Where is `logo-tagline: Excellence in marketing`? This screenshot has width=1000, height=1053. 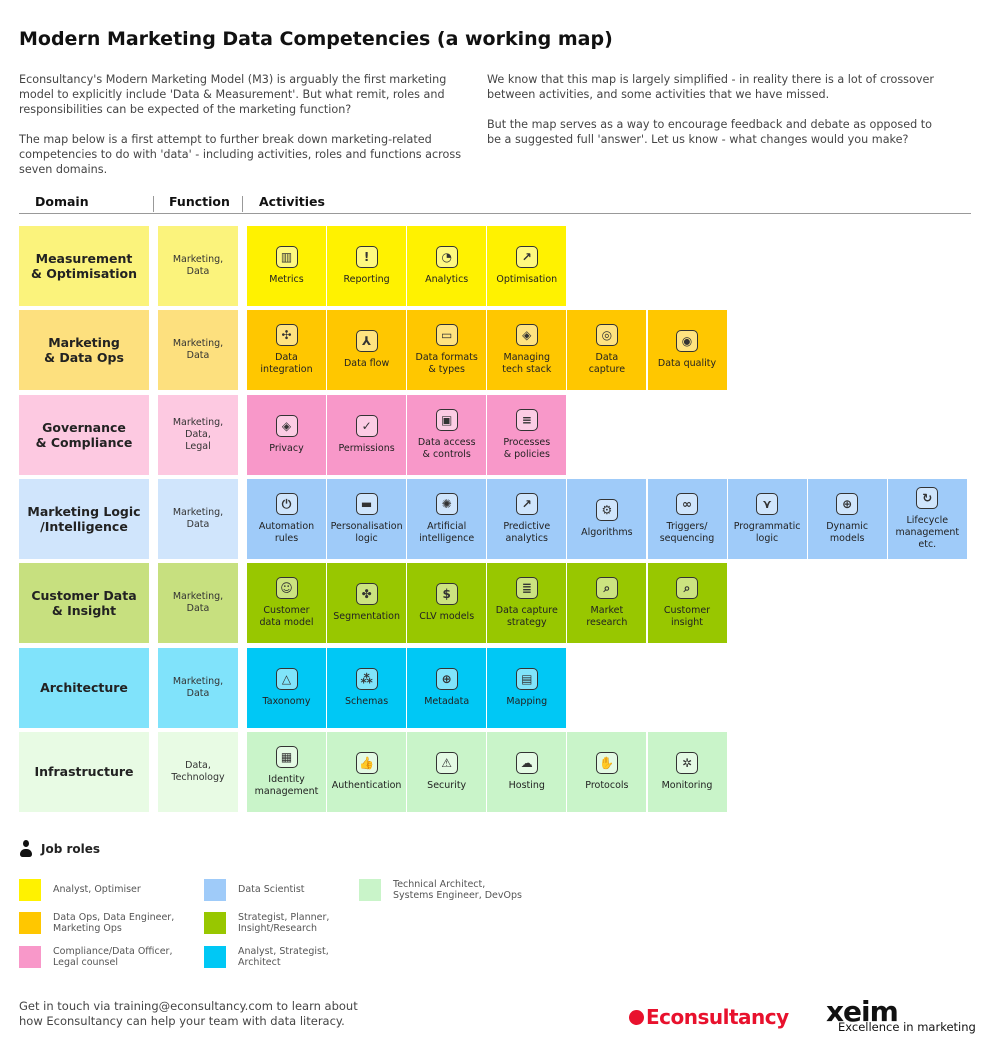
logo-tagline: Excellence in marketing is located at coordinates (907, 1027).